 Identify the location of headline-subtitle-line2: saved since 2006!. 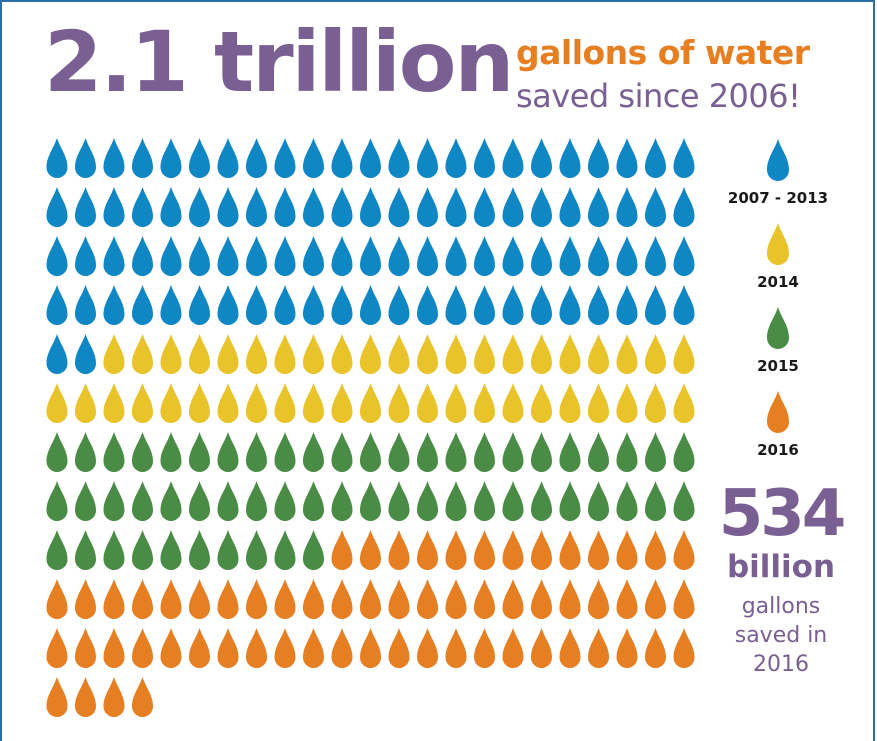
(658, 96).